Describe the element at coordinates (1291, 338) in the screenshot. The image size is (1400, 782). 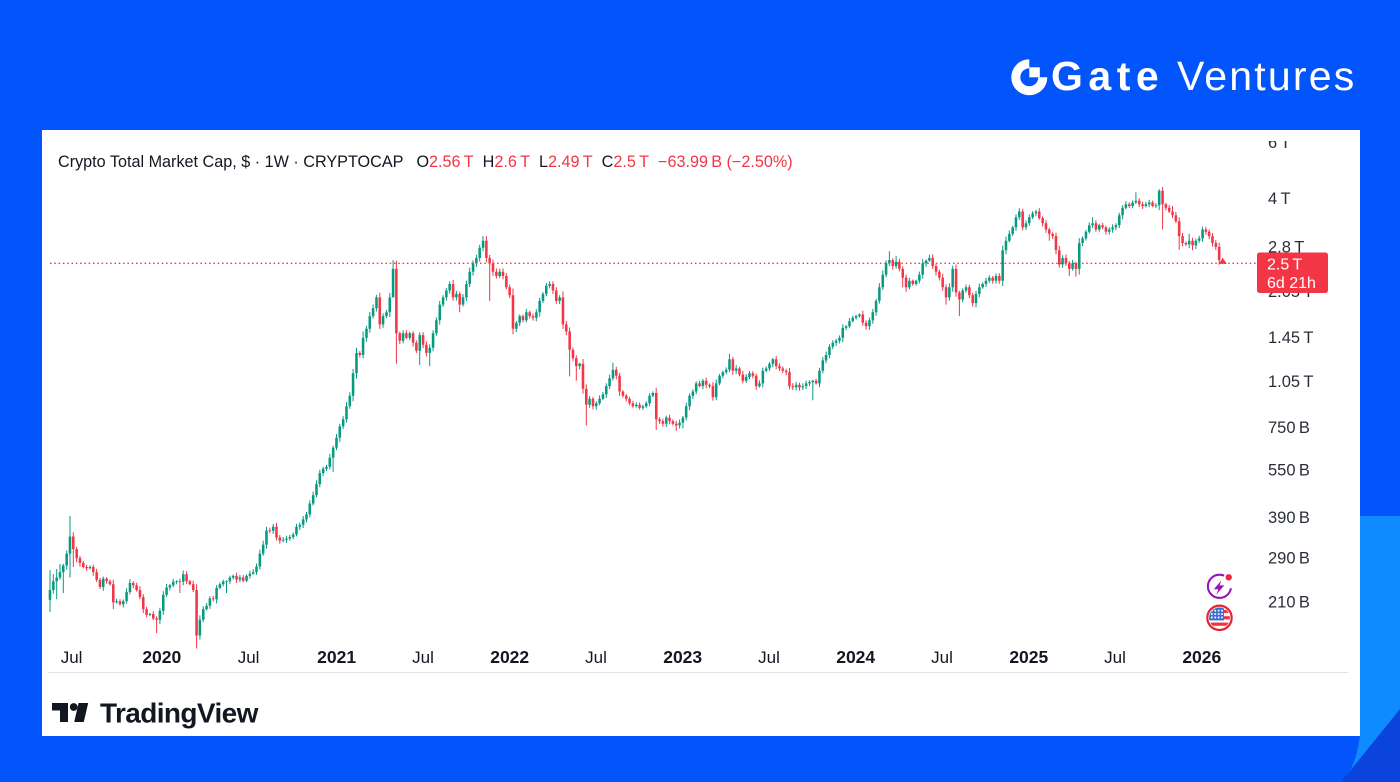
I see `svg-text: 1.45 T` at that location.